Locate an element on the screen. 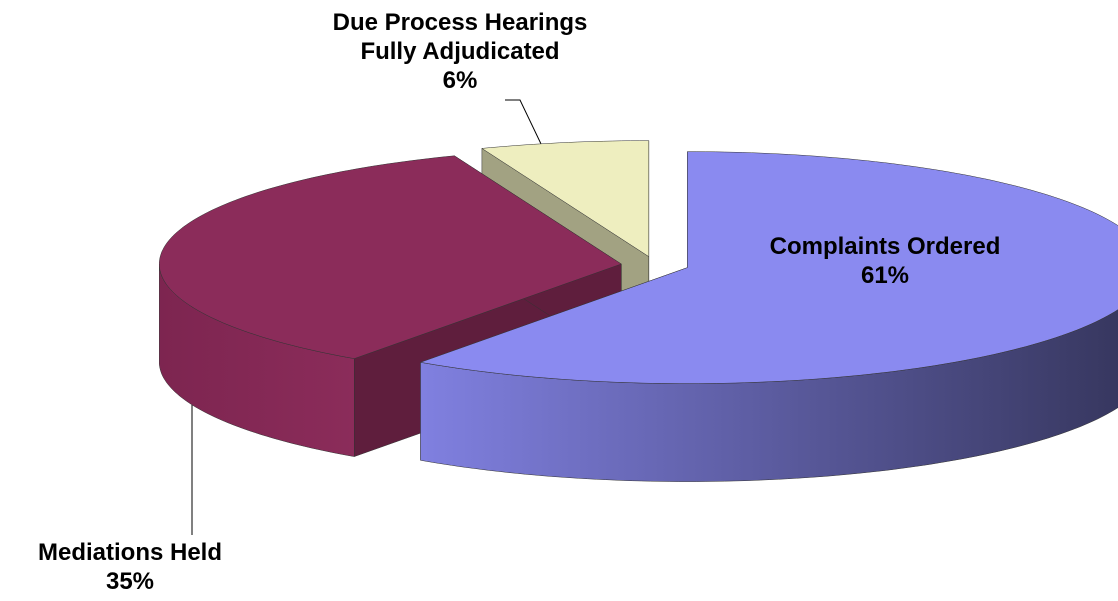  value-label: 61% is located at coordinates (885, 275).